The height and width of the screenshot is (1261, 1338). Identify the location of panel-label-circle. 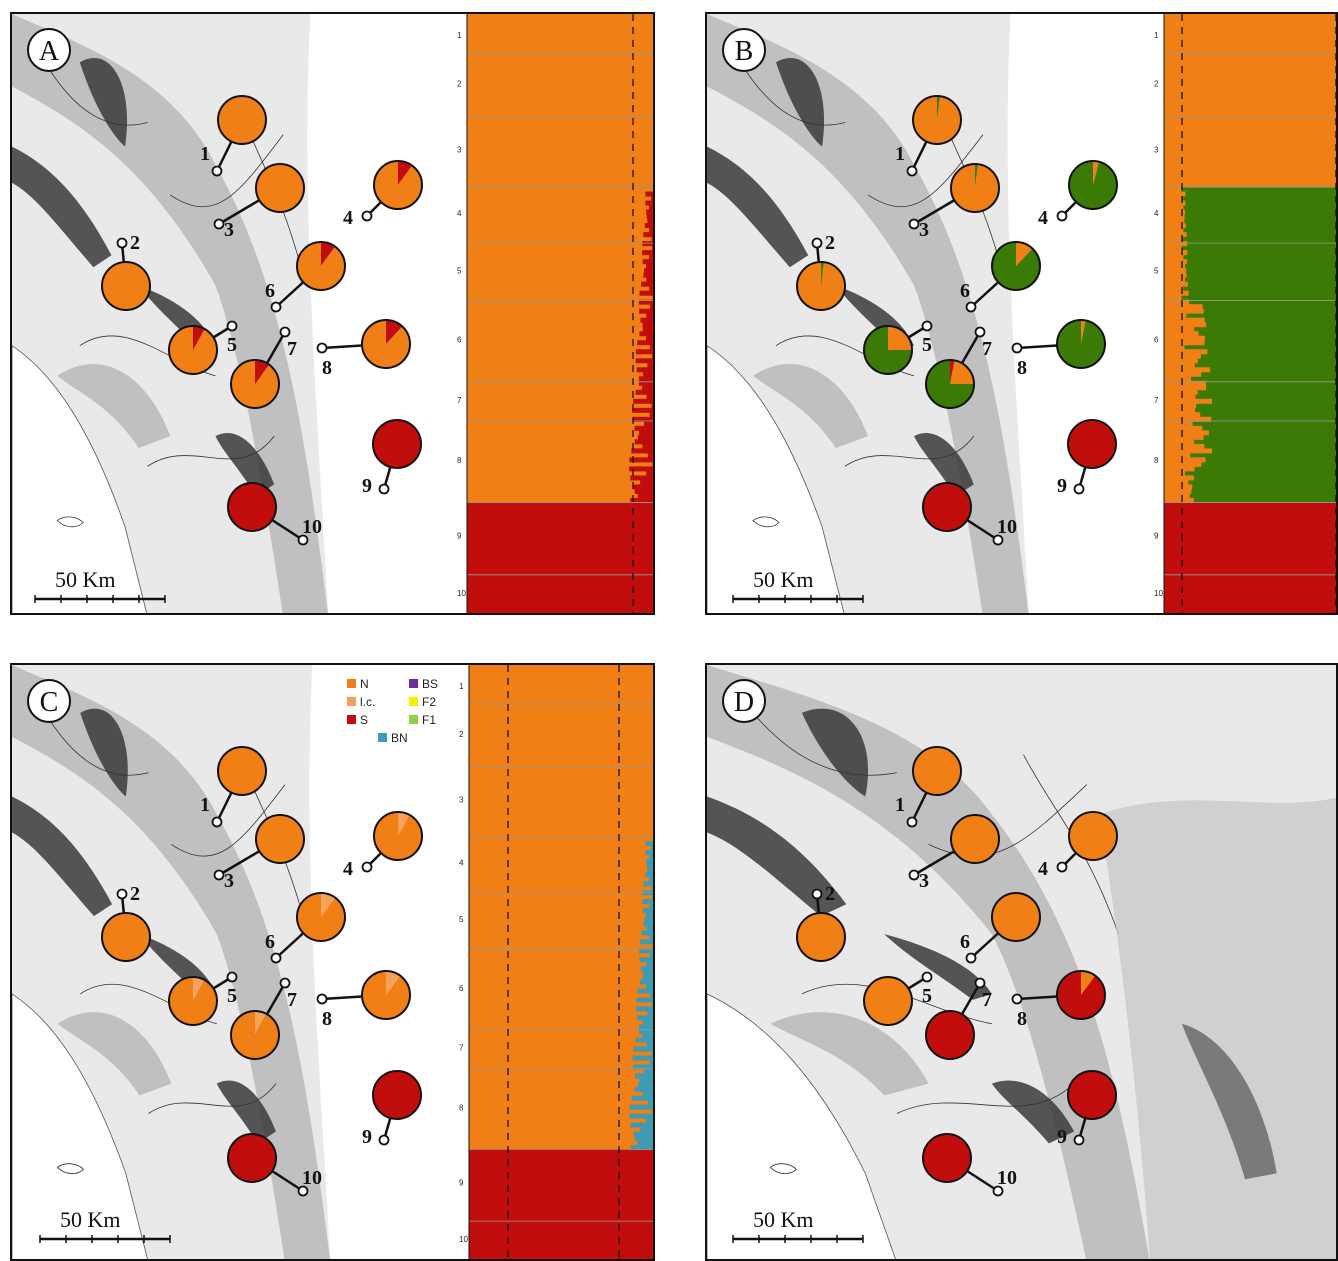
(49, 701).